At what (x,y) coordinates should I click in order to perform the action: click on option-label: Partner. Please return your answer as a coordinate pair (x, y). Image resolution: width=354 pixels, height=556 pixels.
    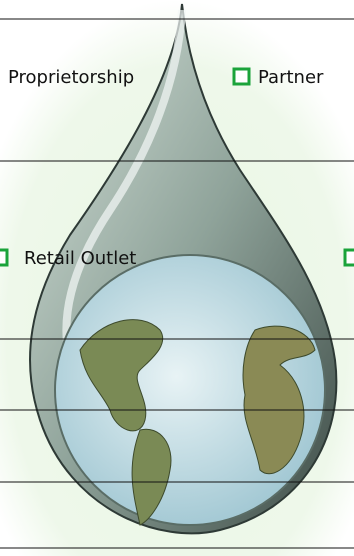
    Looking at the image, I should click on (291, 77).